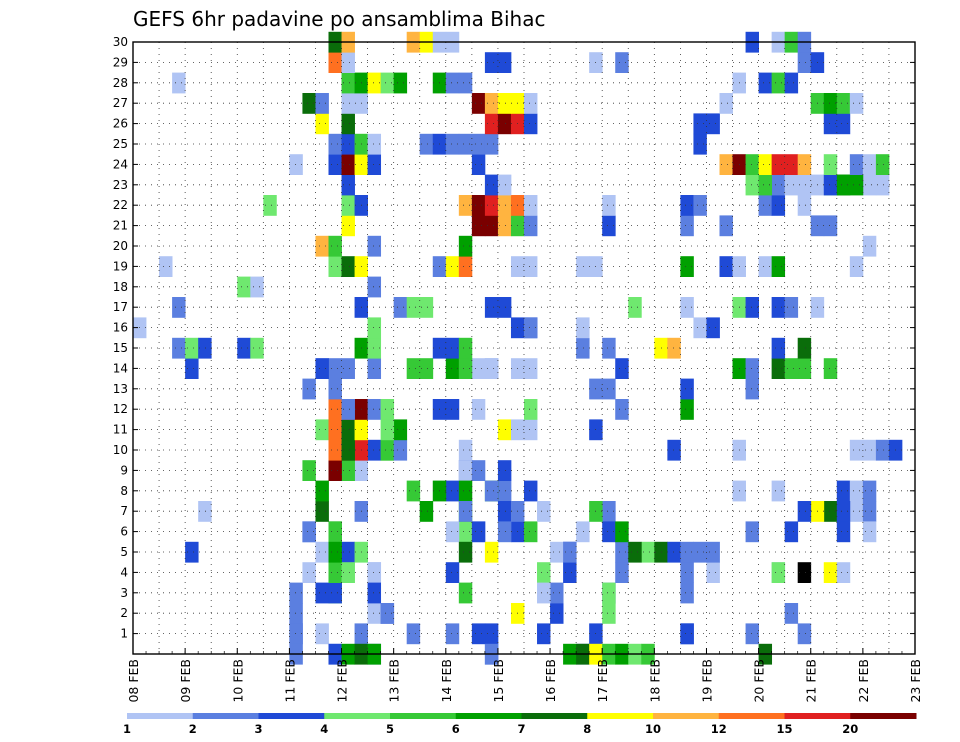 This screenshot has width=960, height=742. I want to click on y-tick-label: 20, so click(120, 246).